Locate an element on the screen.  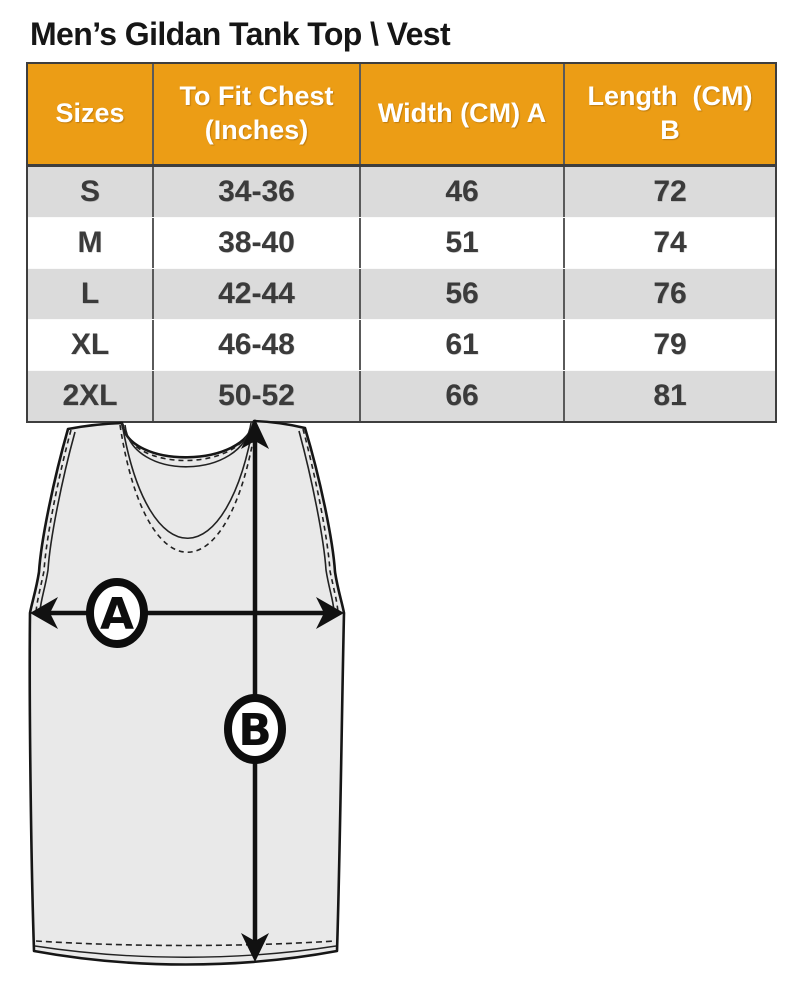
width-cell: 51 is located at coordinates (463, 243).